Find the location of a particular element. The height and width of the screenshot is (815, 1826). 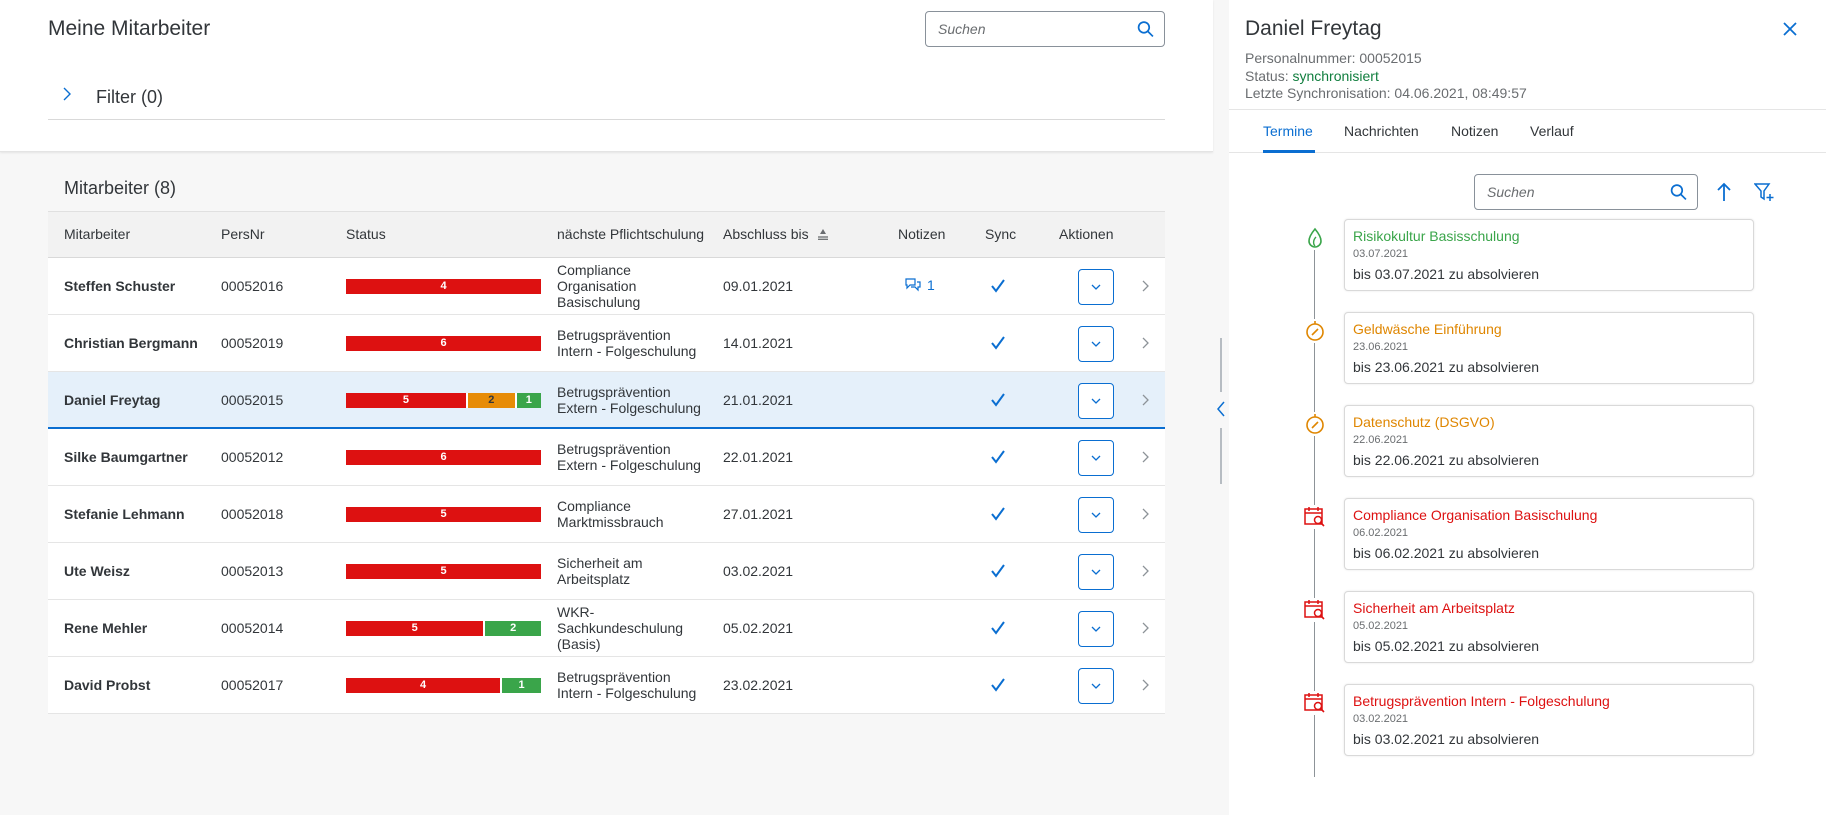

sort-up-icon is located at coordinates (1724, 192).